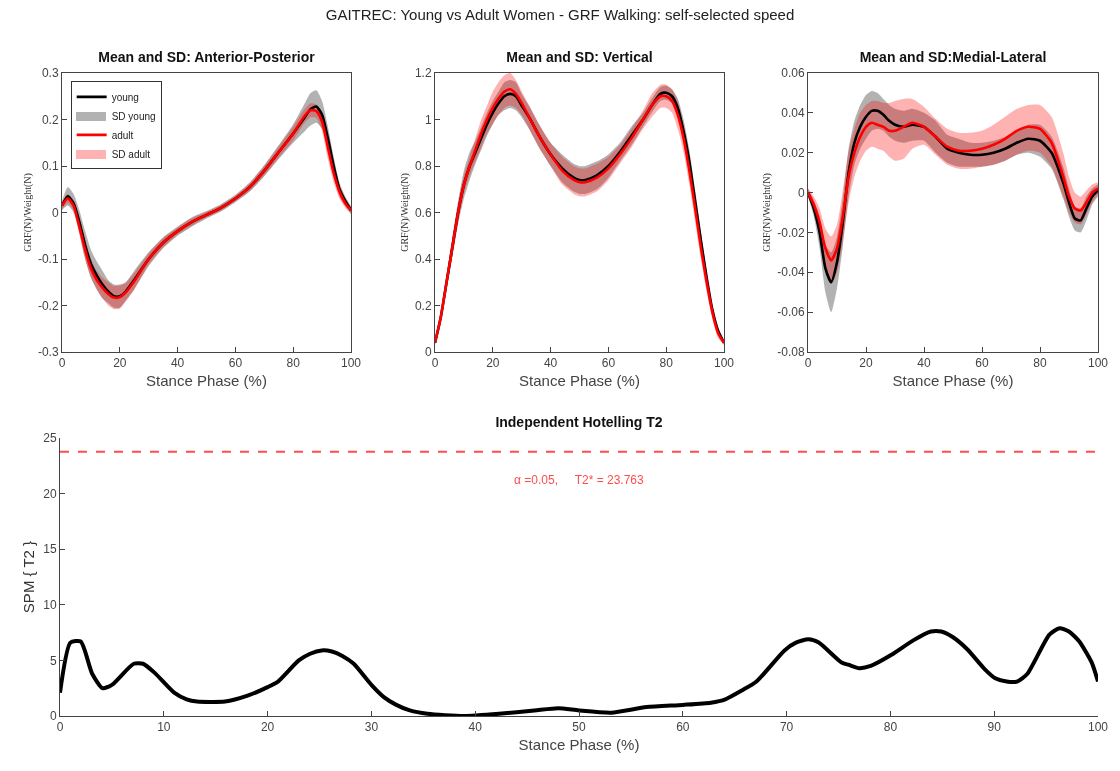 This screenshot has width=1120, height=771. I want to click on y-tick-label: -0.02, so click(791, 232).